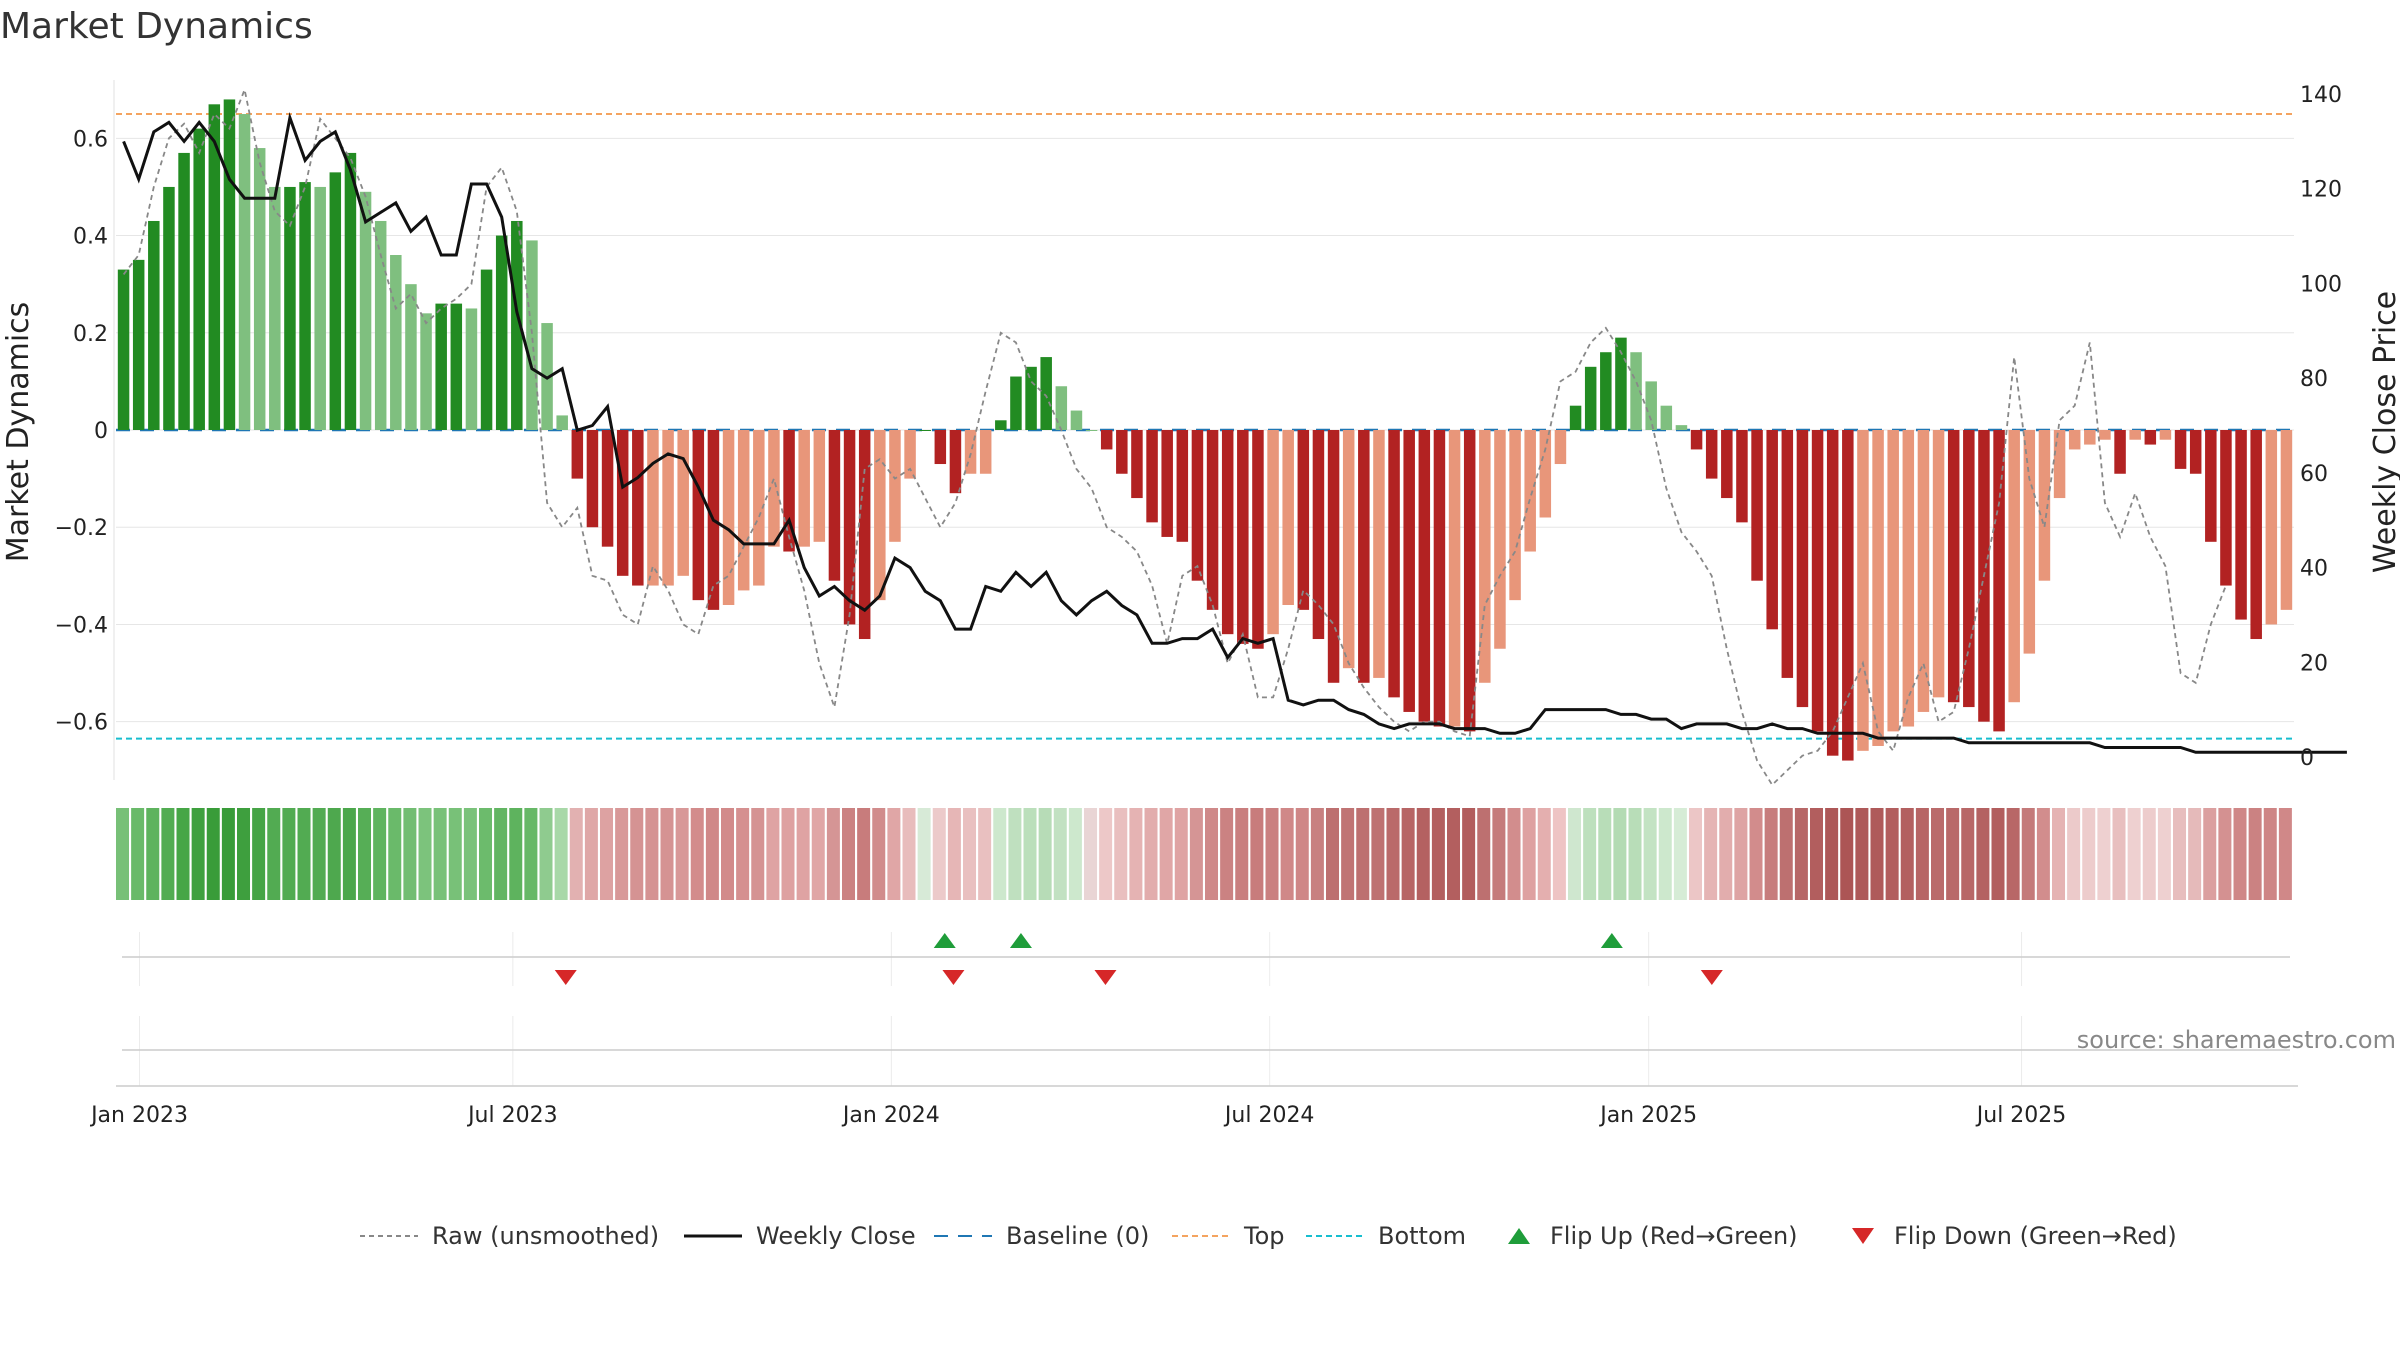 Image resolution: width=2400 pixels, height=1350 pixels. Describe the element at coordinates (156, 26) in the screenshot. I see `chart-title: Market Dynamics` at that location.